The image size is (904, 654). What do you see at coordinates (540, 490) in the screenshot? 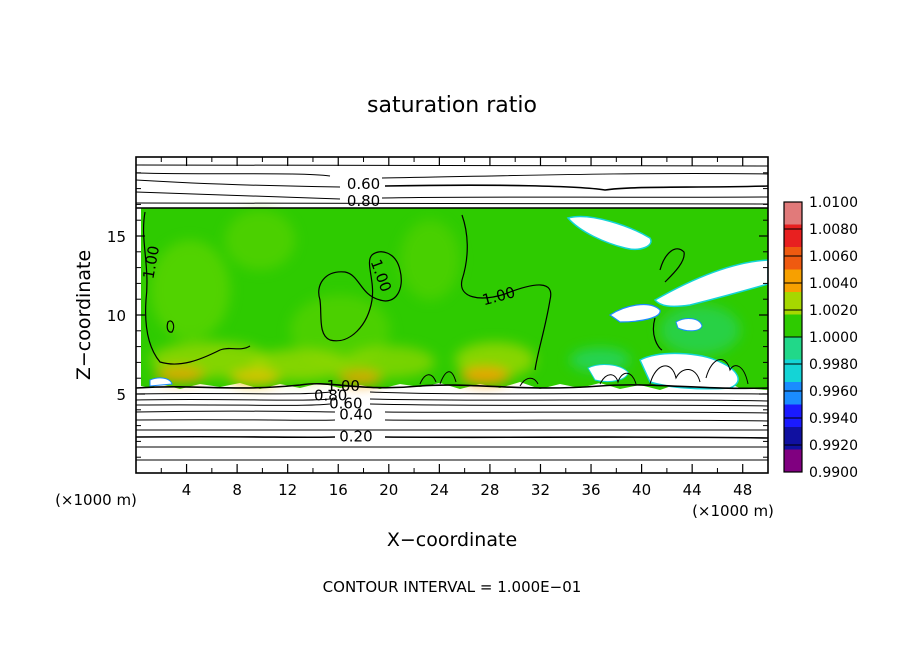
I see `x-tick-label: 32` at bounding box center [540, 490].